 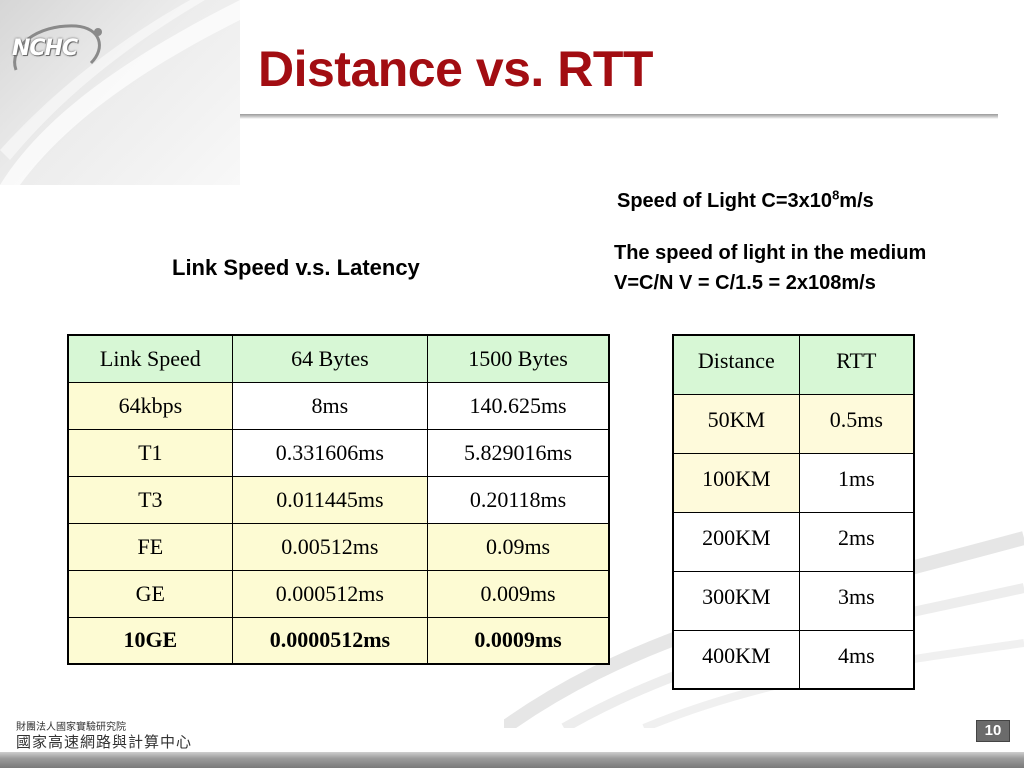 What do you see at coordinates (518, 546) in the screenshot?
I see `table-cell: 0.09ms` at bounding box center [518, 546].